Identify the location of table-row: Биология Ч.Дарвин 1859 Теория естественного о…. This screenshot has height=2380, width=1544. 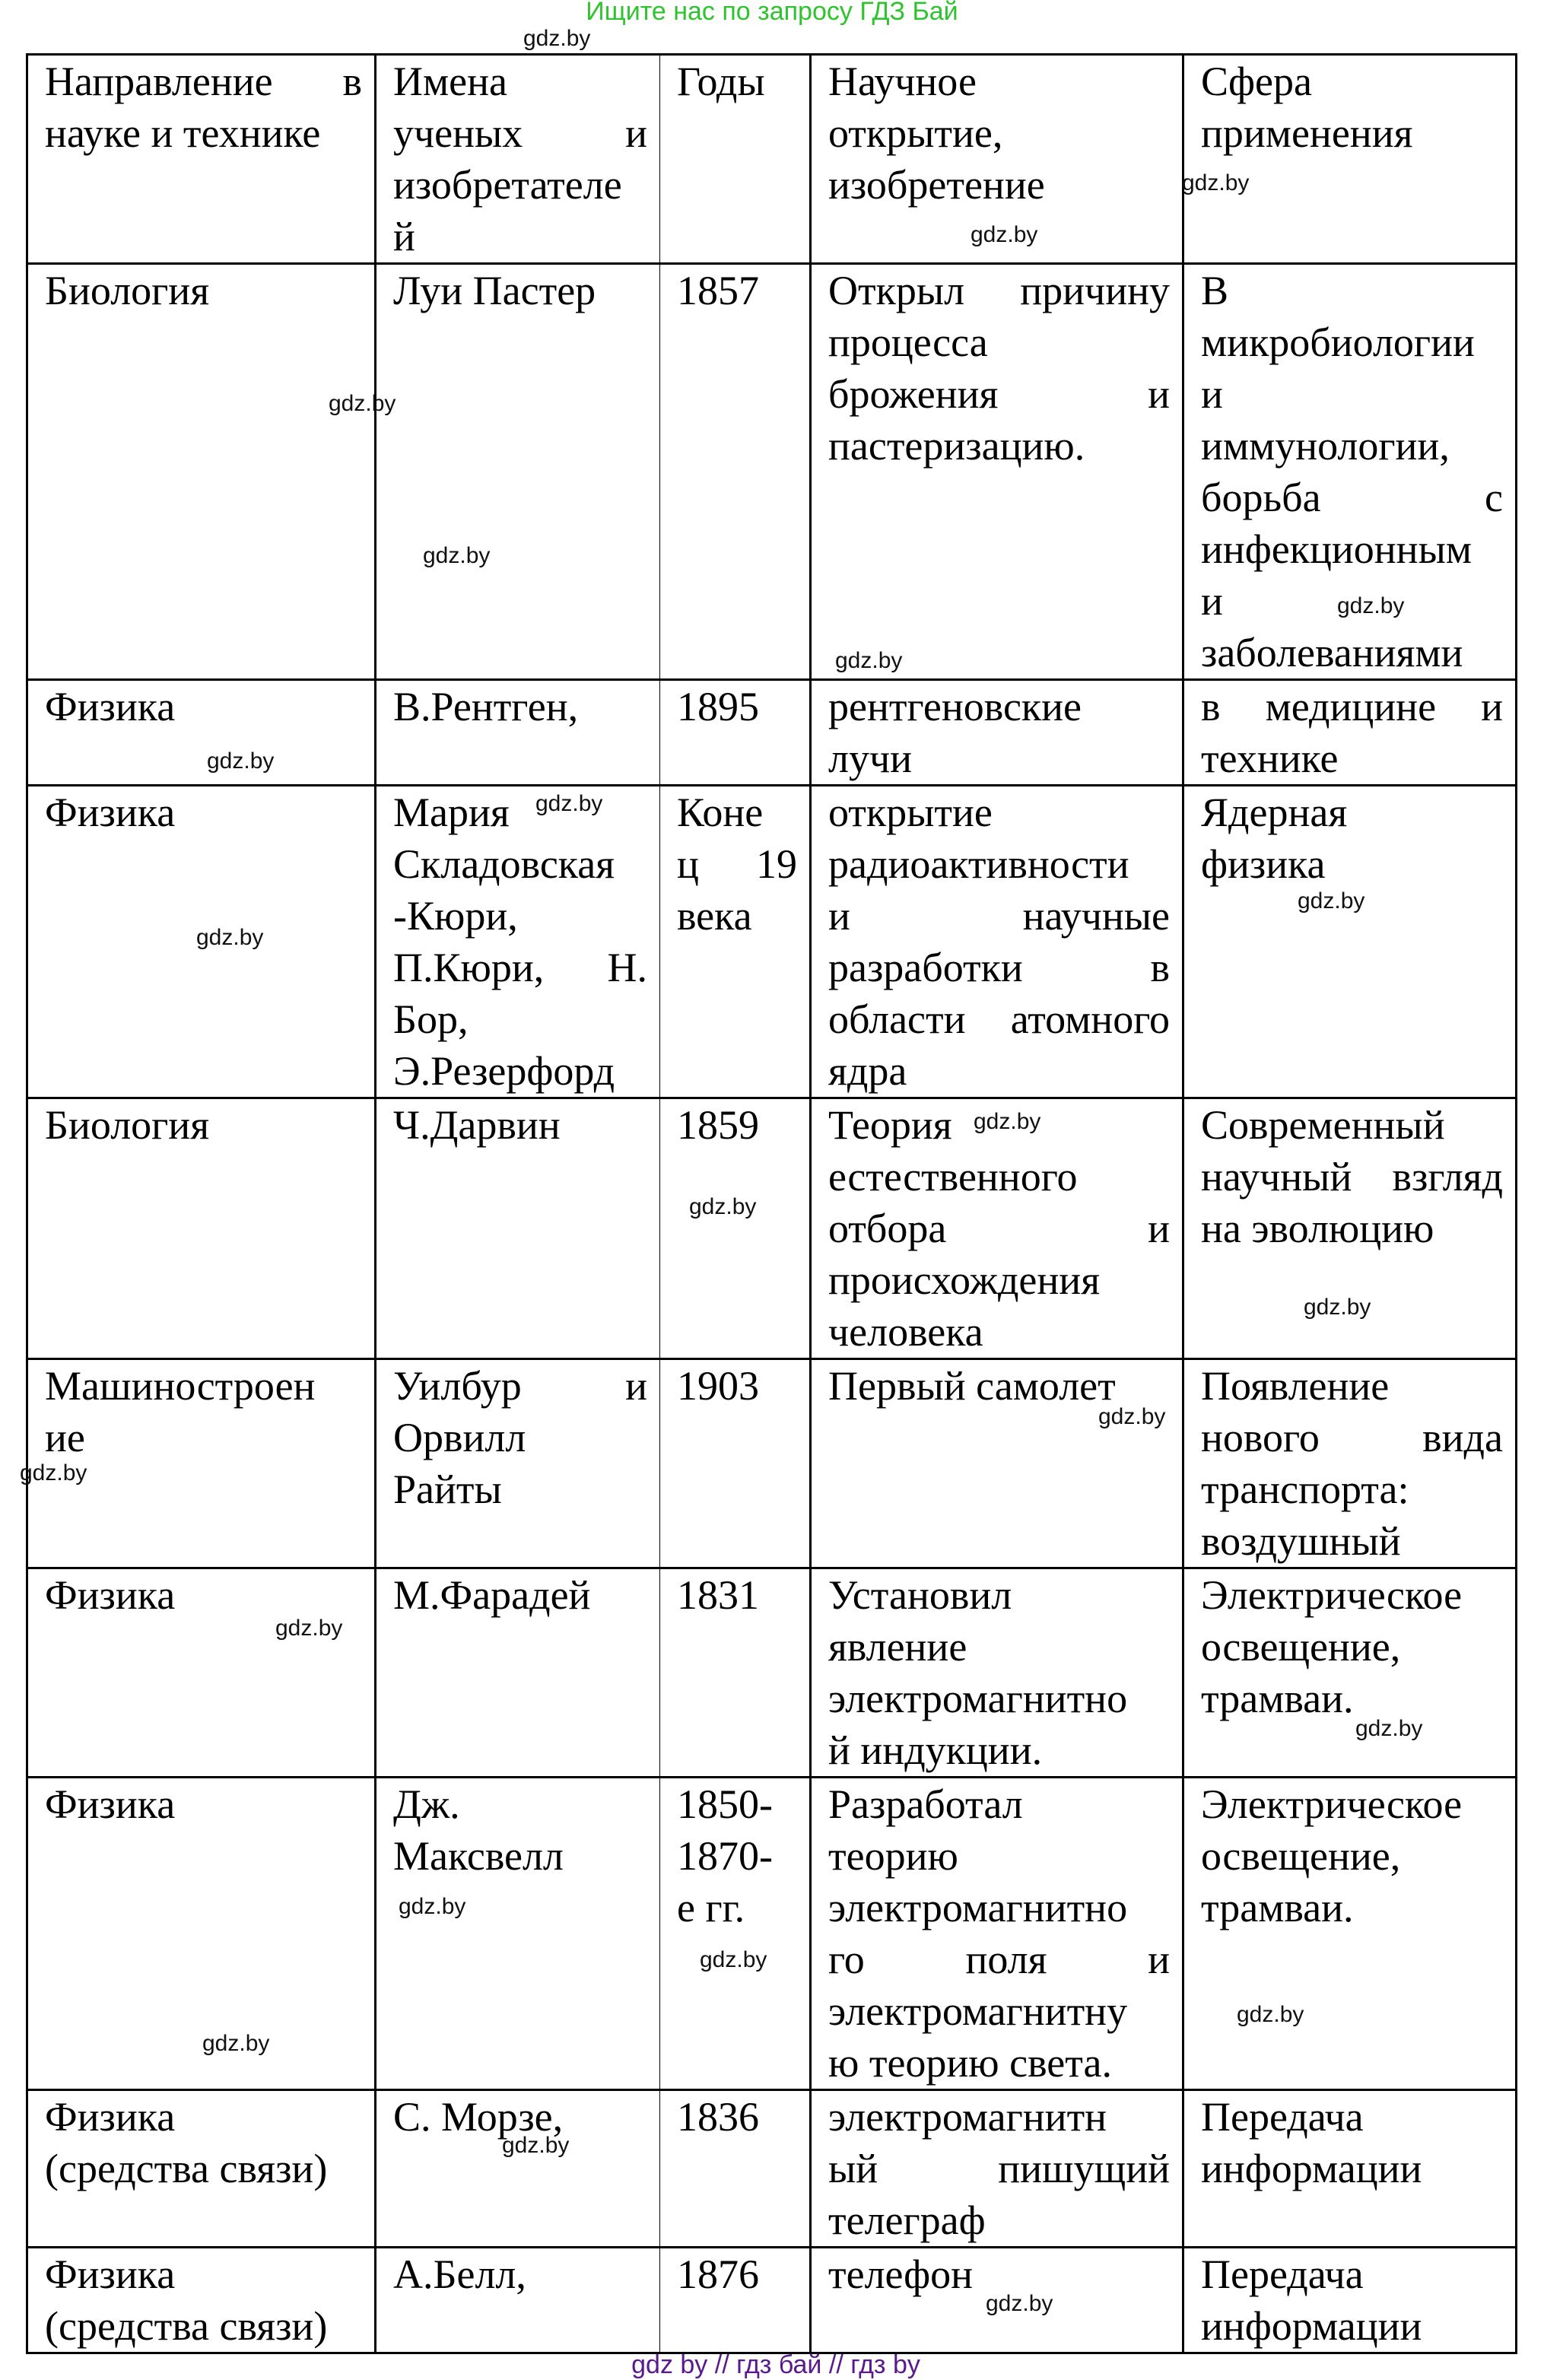
(771, 1228).